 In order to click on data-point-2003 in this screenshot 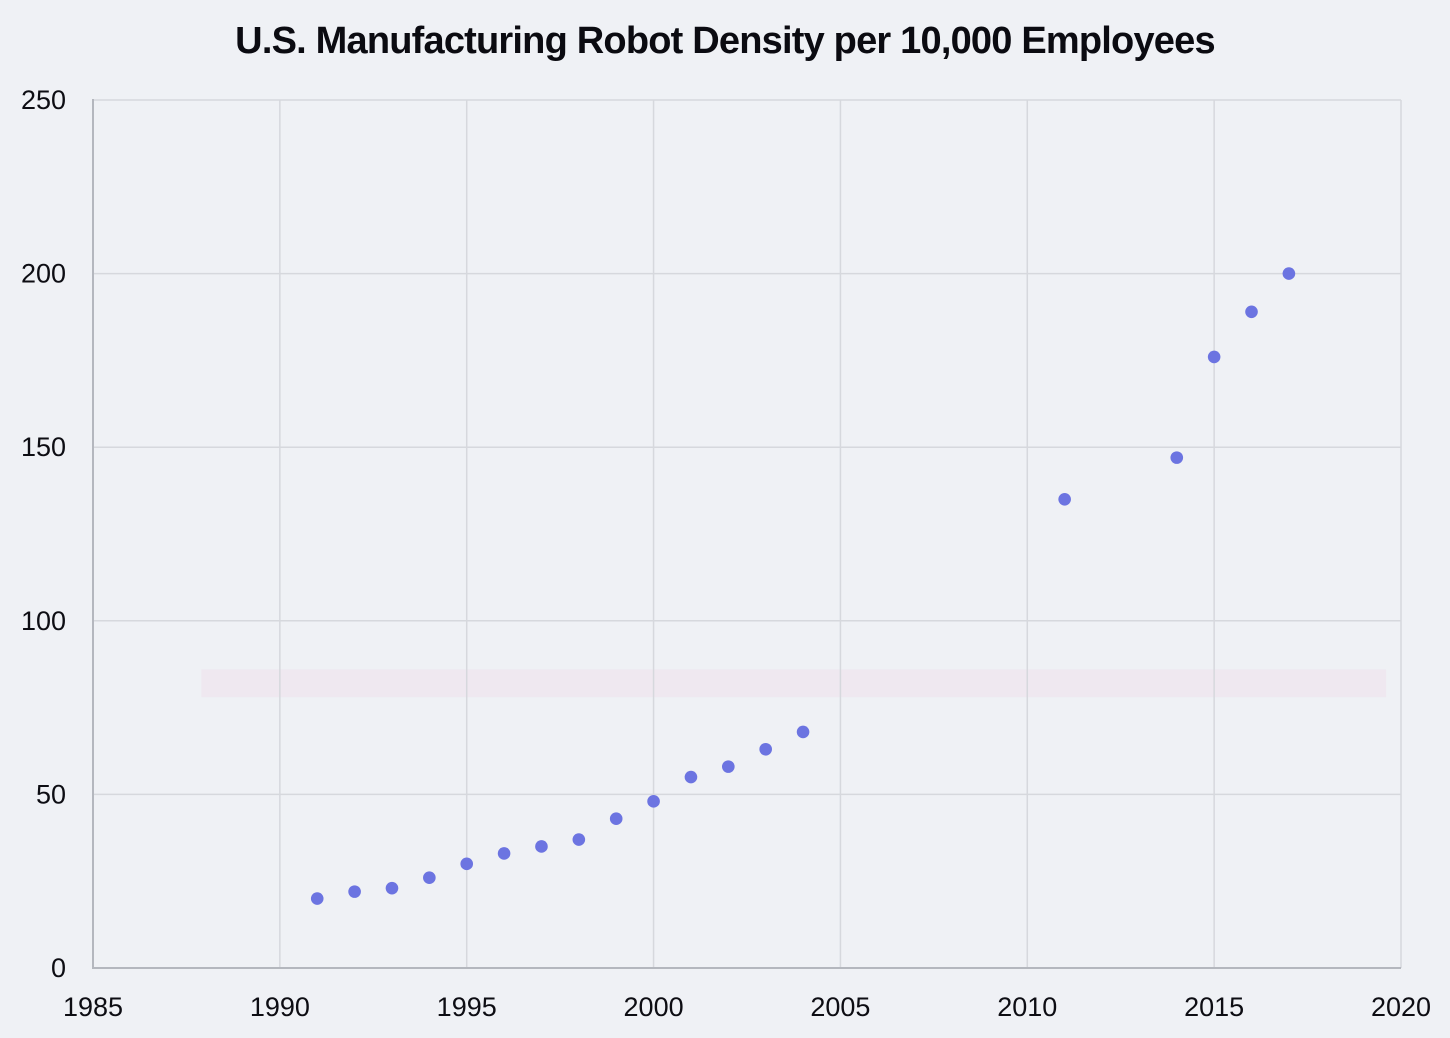, I will do `click(765, 749)`.